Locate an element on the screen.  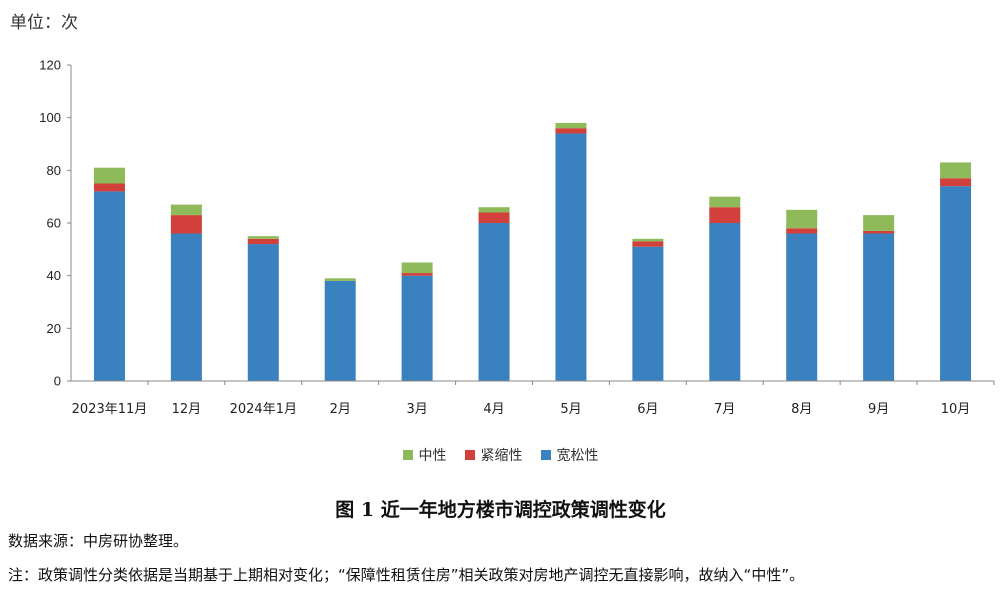
data-source-text: 数据来源：中房研协整理。 is located at coordinates (98, 541).